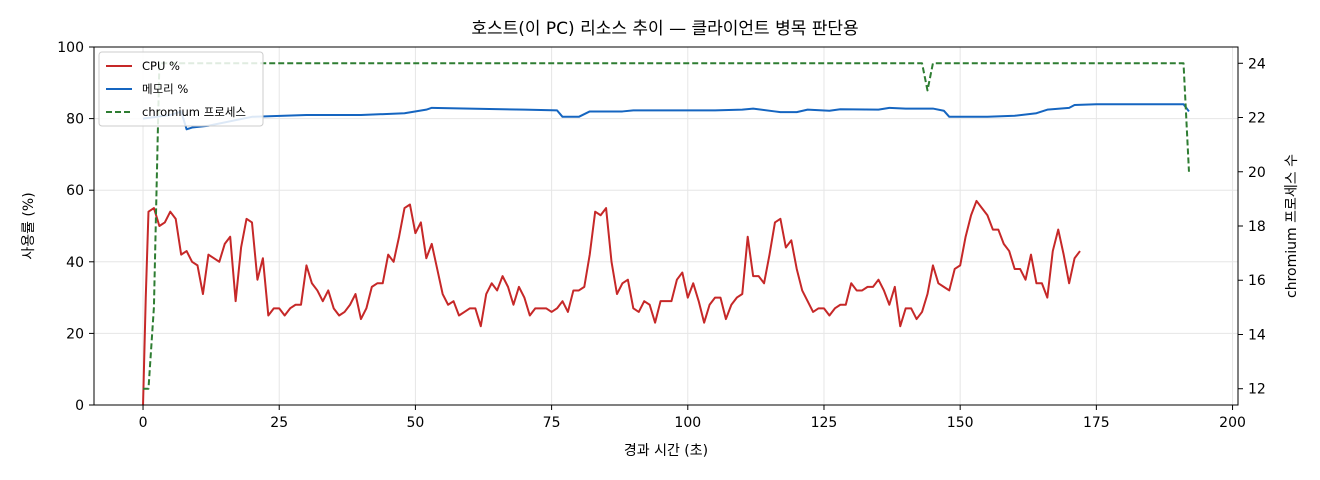  What do you see at coordinates (70, 48) in the screenshot?
I see `y-tick-label: 100` at bounding box center [70, 48].